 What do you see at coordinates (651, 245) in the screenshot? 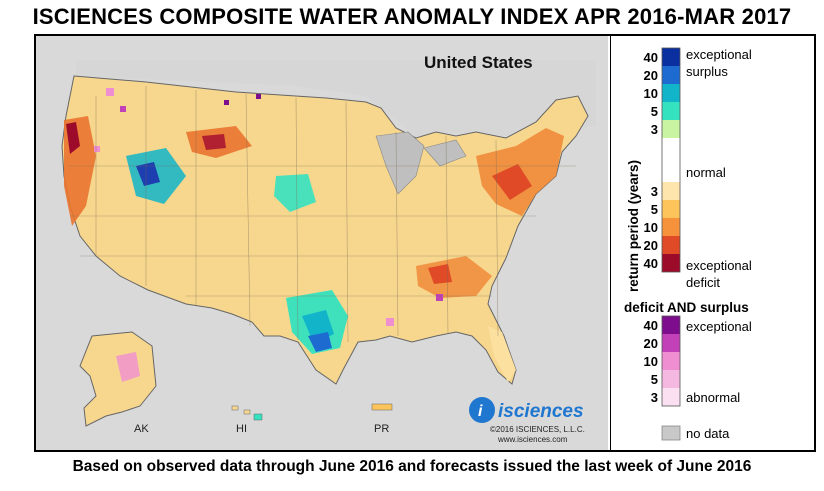
I see `deficit-tick-20: 20` at bounding box center [651, 245].